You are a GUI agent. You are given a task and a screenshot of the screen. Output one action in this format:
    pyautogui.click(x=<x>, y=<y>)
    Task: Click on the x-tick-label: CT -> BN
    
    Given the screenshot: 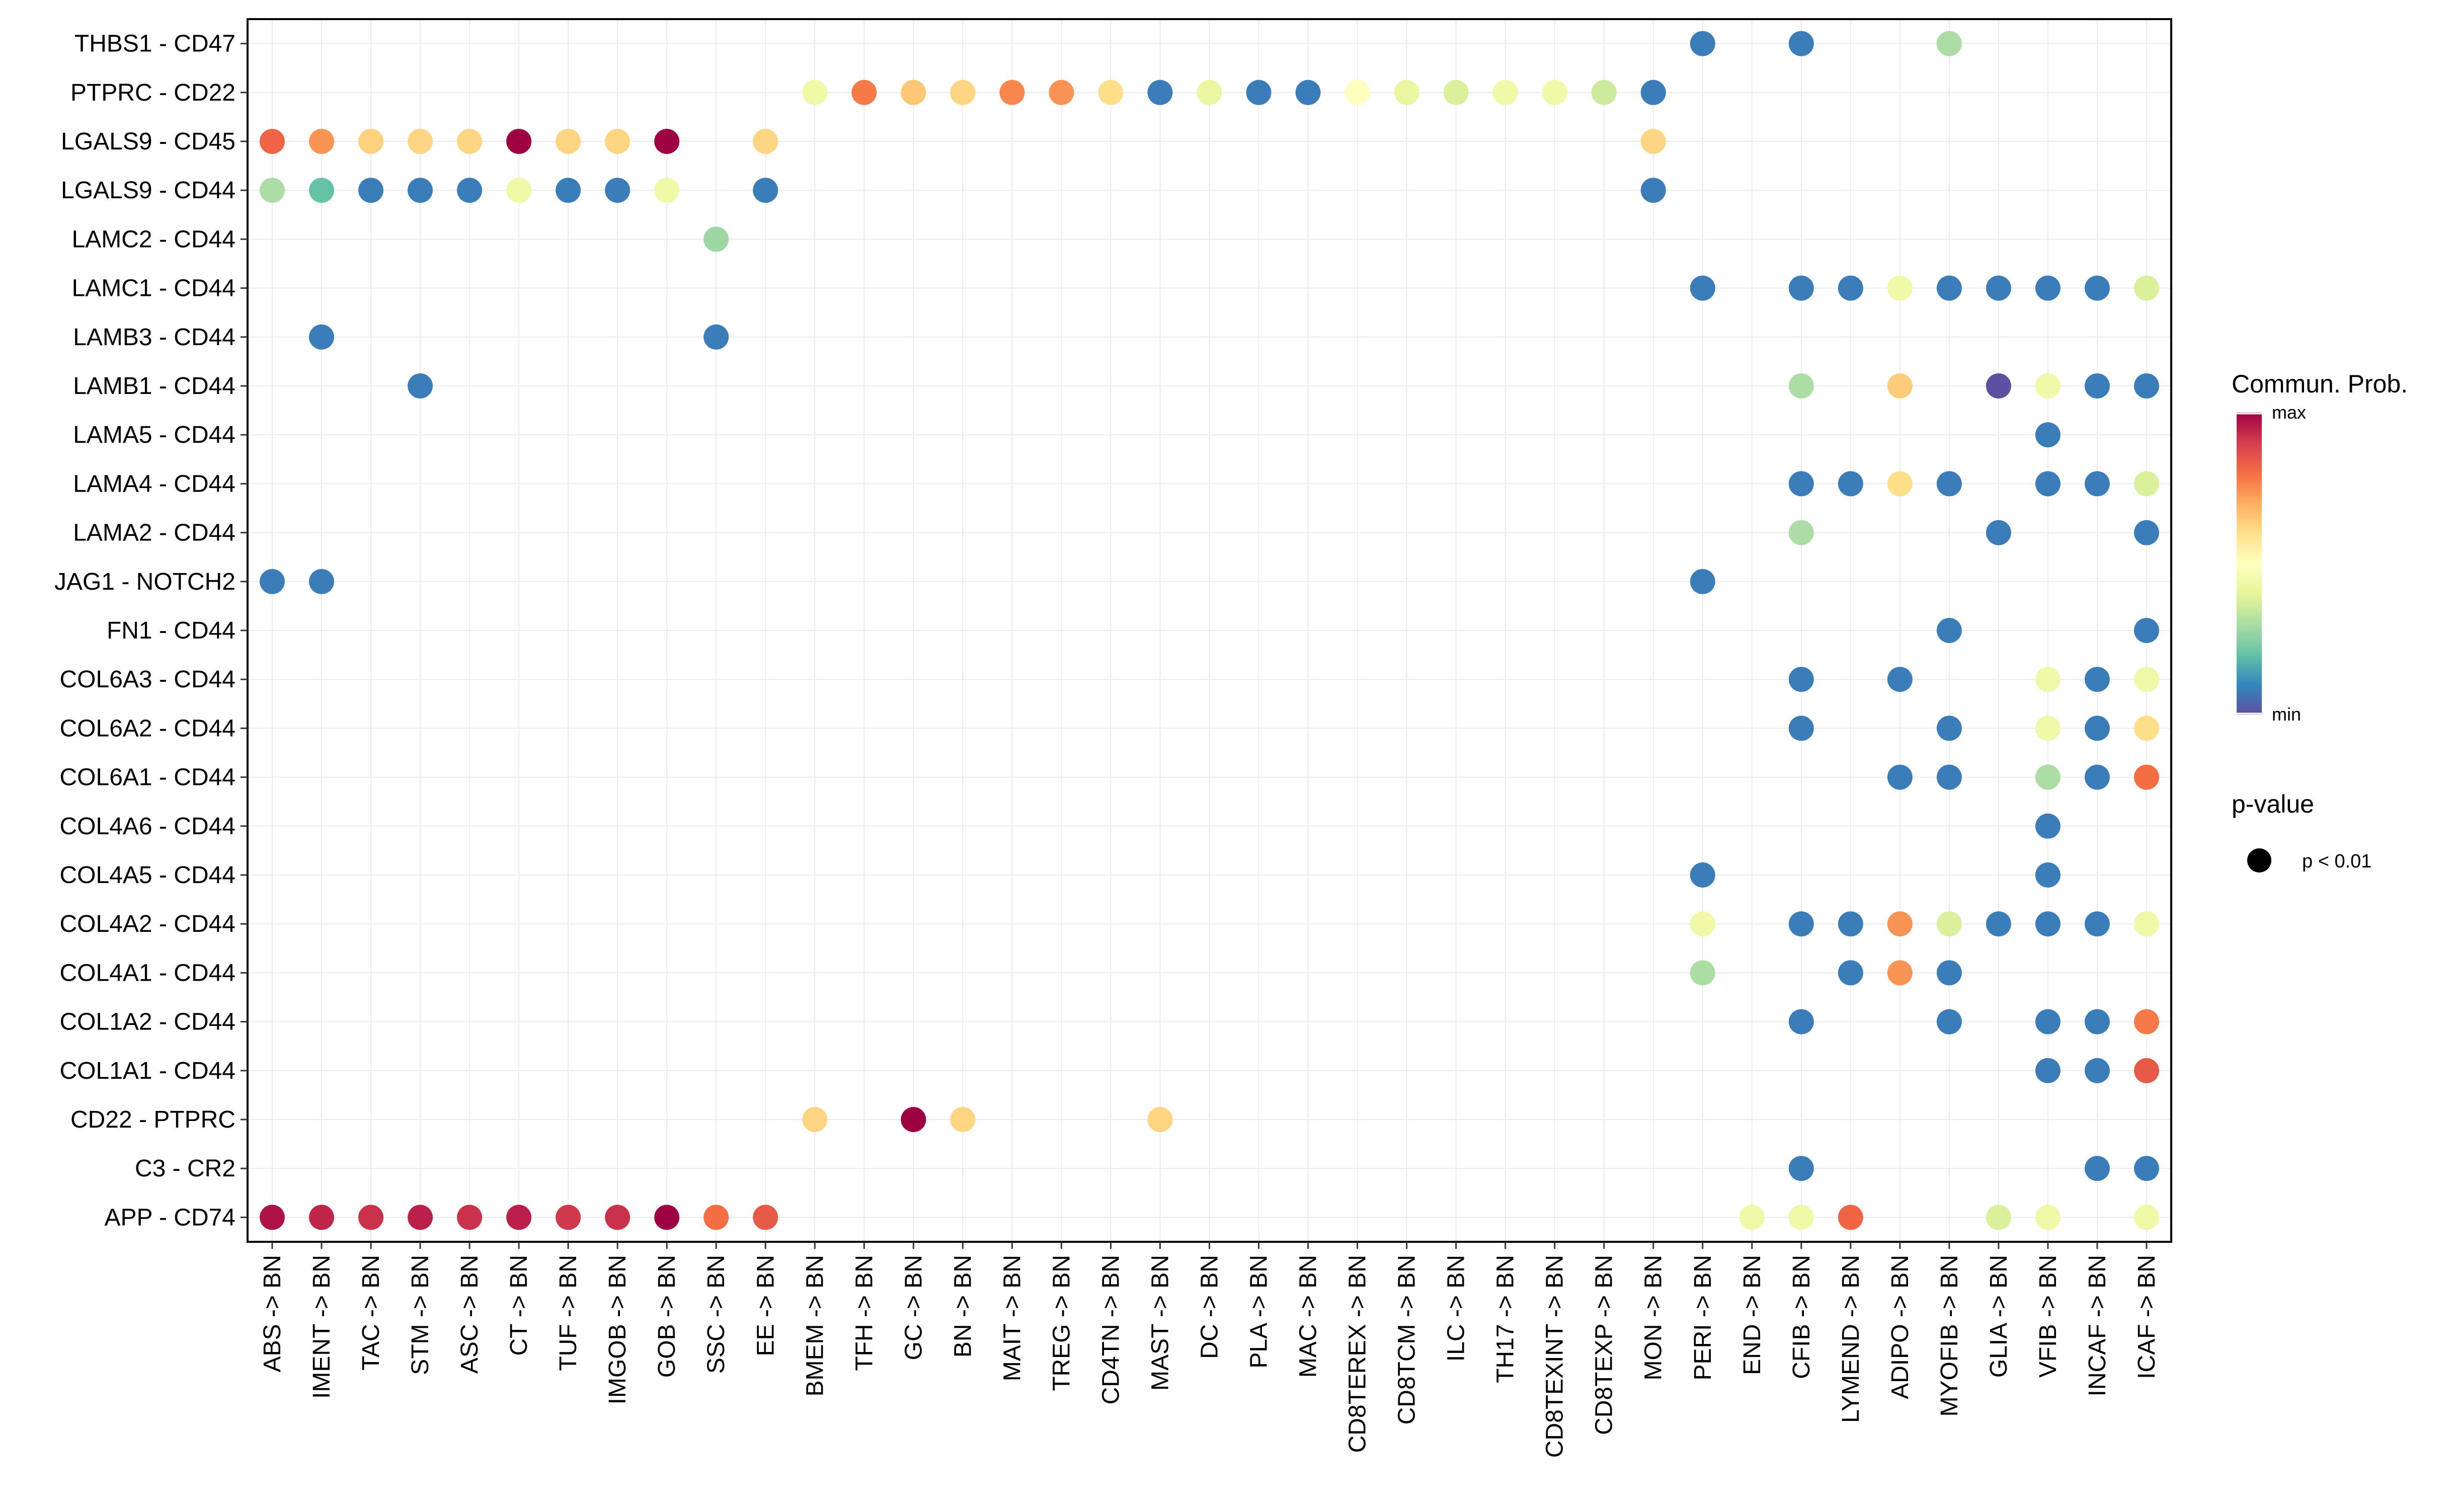 What is the action you would take?
    pyautogui.click(x=519, y=1305)
    